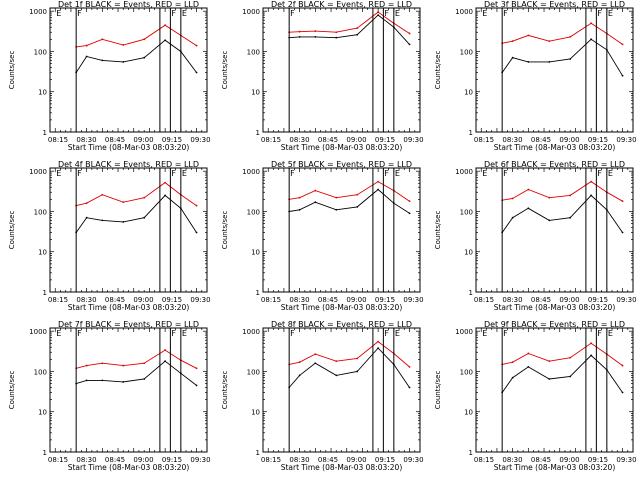 This screenshot has height=485, width=640. I want to click on y-axis-label: Counts/sec, so click(12, 390).